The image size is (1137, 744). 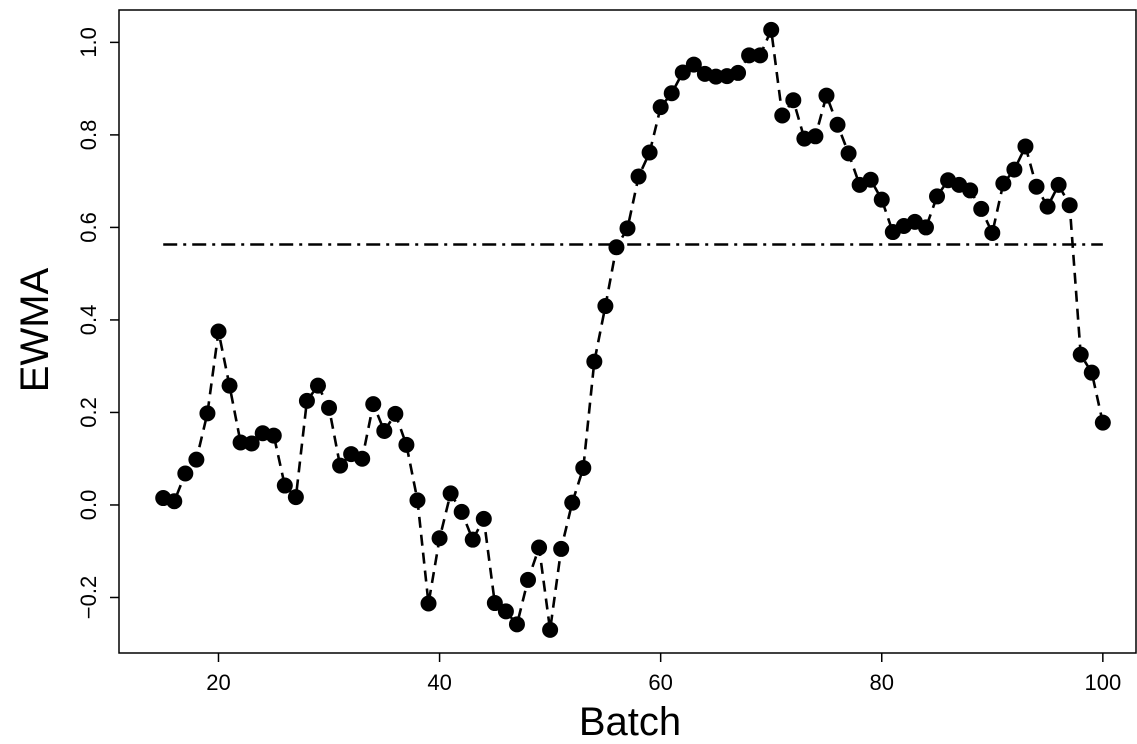 What do you see at coordinates (88, 320) in the screenshot?
I see `y-tick-label: 0.4` at bounding box center [88, 320].